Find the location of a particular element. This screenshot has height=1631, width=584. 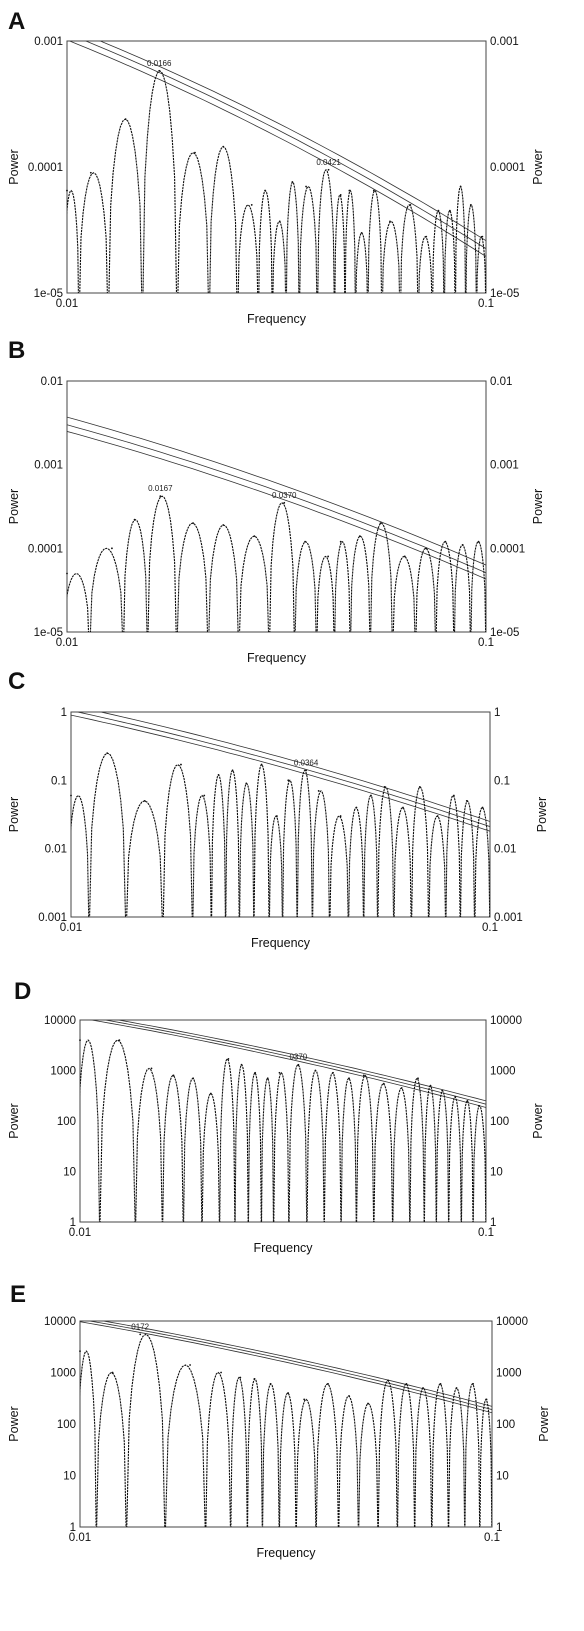

y-tick-label-right: 100 is located at coordinates (505, 1425).